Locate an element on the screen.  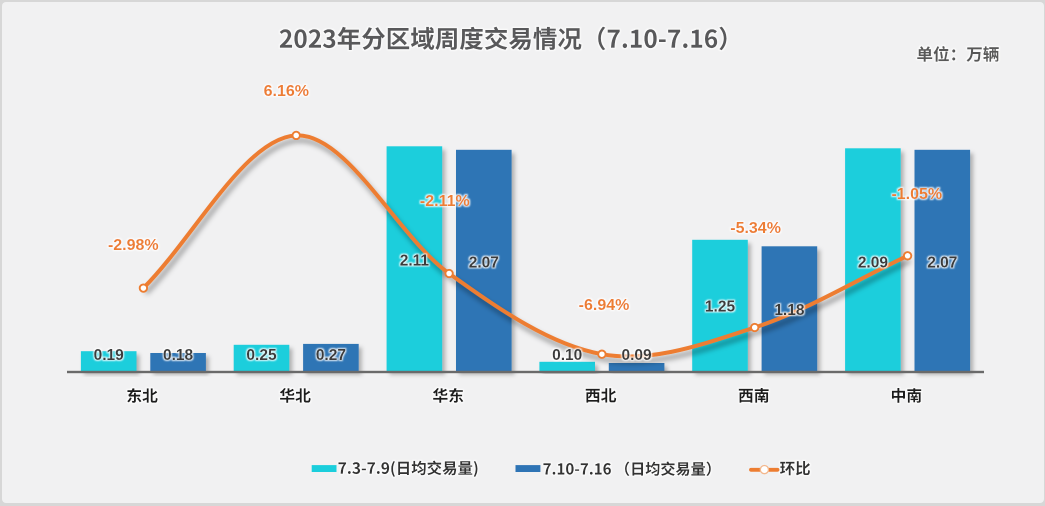
svg-text: -1.05% is located at coordinates (916, 194).